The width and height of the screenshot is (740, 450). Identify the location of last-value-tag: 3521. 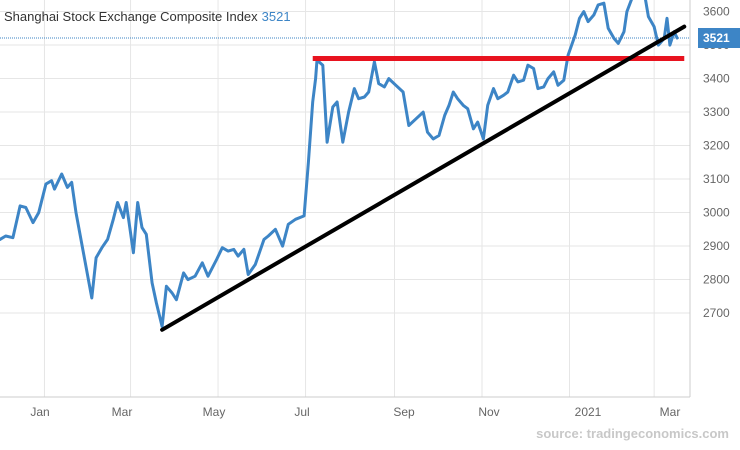
(719, 38).